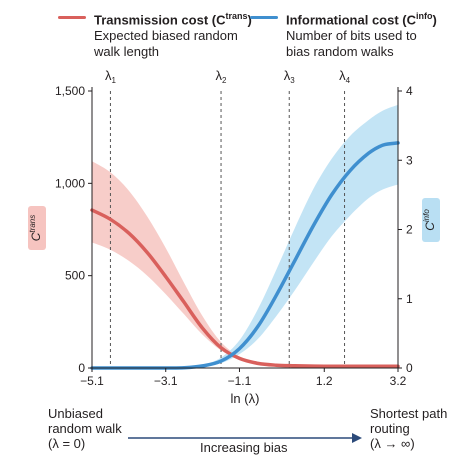  What do you see at coordinates (70, 183) in the screenshot?
I see `left-tick-label: 1,000` at bounding box center [70, 183].